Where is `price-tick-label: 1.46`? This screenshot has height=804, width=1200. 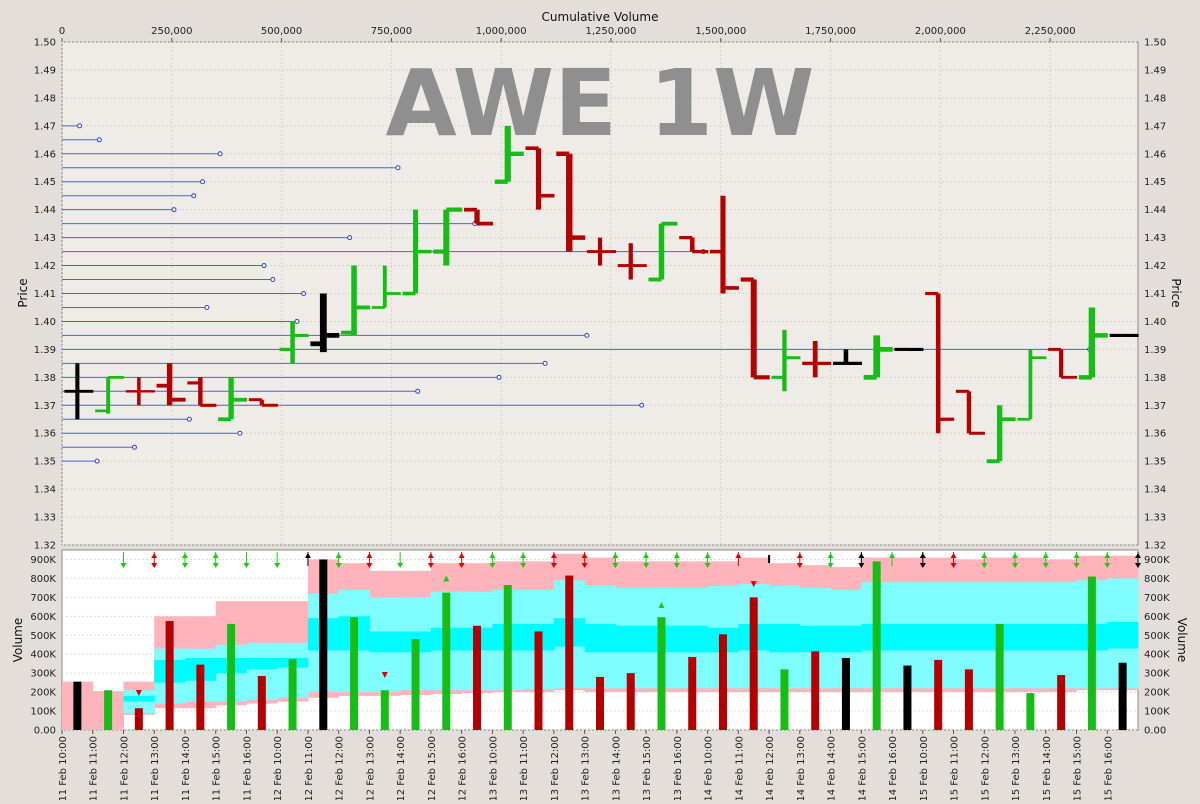
price-tick-label: 1.46 is located at coordinates (1155, 154).